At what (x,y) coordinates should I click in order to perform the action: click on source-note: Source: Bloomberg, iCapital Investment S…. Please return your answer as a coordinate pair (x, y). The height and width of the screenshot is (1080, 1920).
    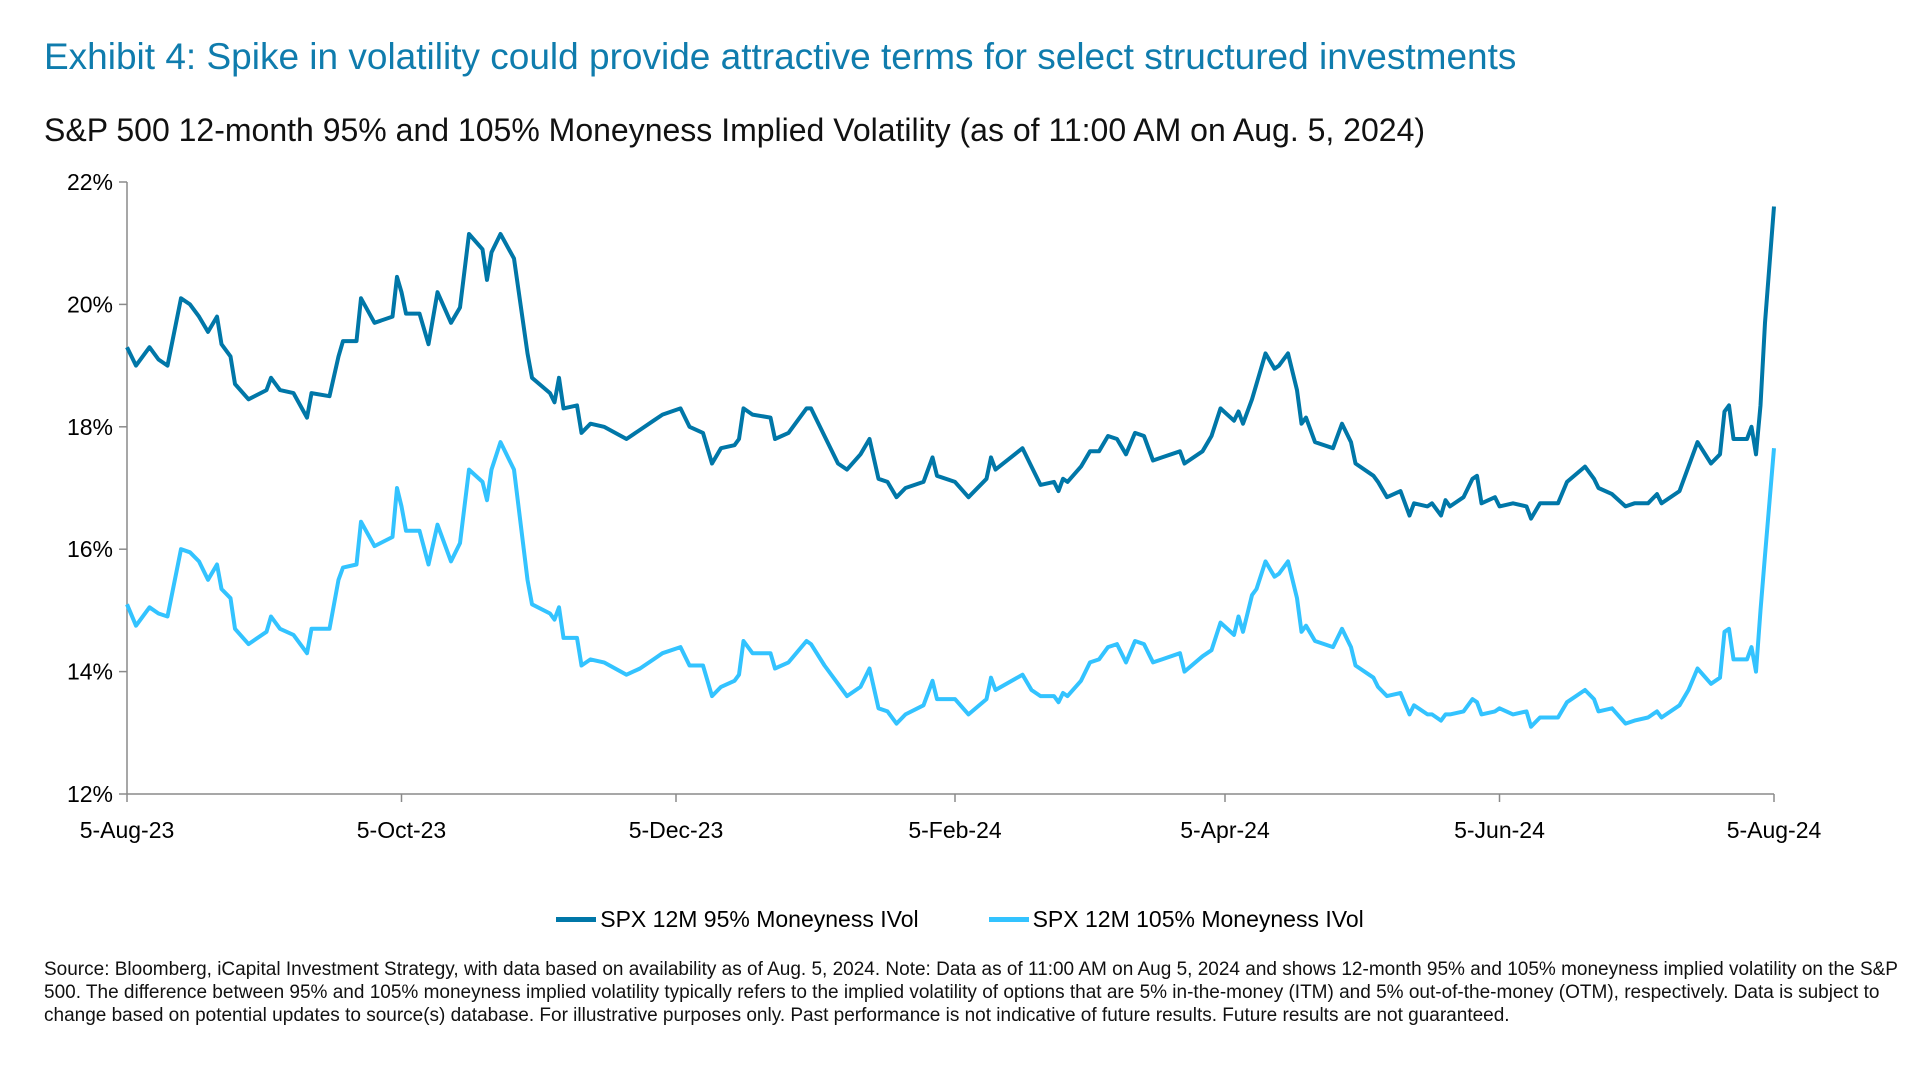
    Looking at the image, I should click on (971, 992).